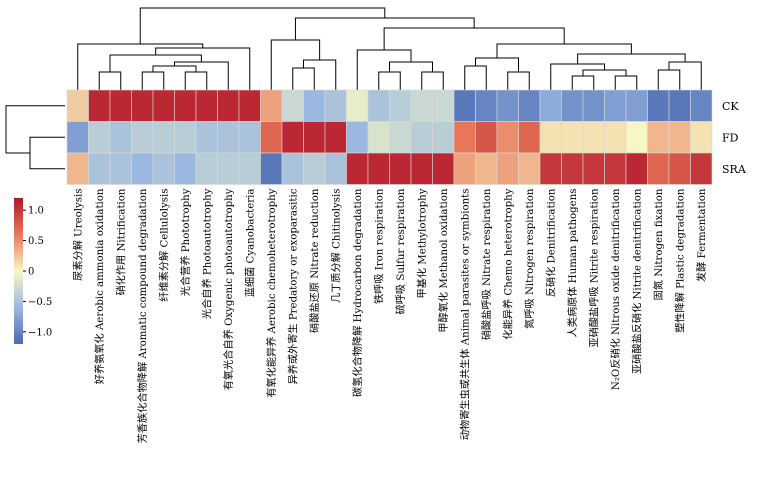 The image size is (774, 483). What do you see at coordinates (529, 258) in the screenshot?
I see `column-label: 氮呼吸 Nitrogen respiration` at bounding box center [529, 258].